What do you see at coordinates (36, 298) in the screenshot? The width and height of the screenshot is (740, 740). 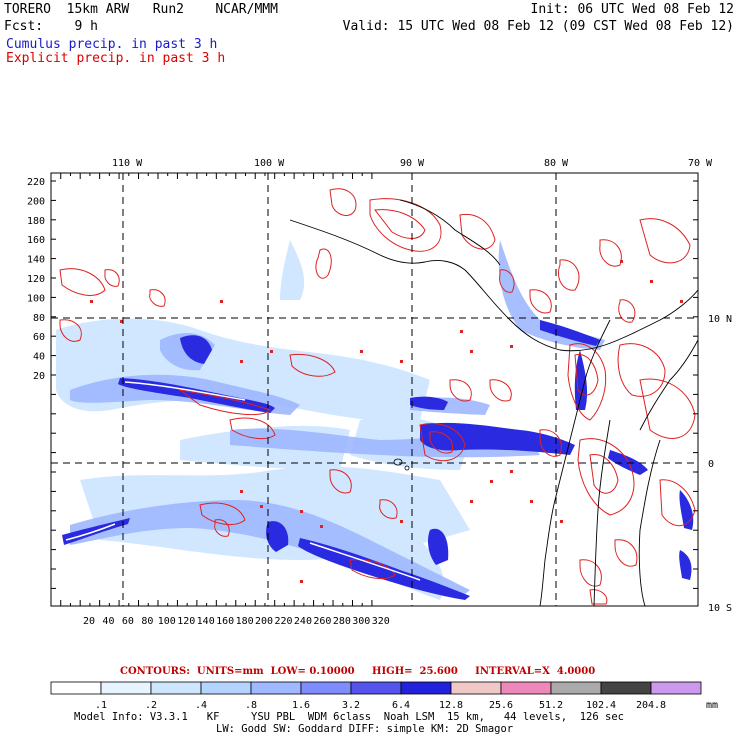 I see `y-grid-label: 100` at bounding box center [36, 298].